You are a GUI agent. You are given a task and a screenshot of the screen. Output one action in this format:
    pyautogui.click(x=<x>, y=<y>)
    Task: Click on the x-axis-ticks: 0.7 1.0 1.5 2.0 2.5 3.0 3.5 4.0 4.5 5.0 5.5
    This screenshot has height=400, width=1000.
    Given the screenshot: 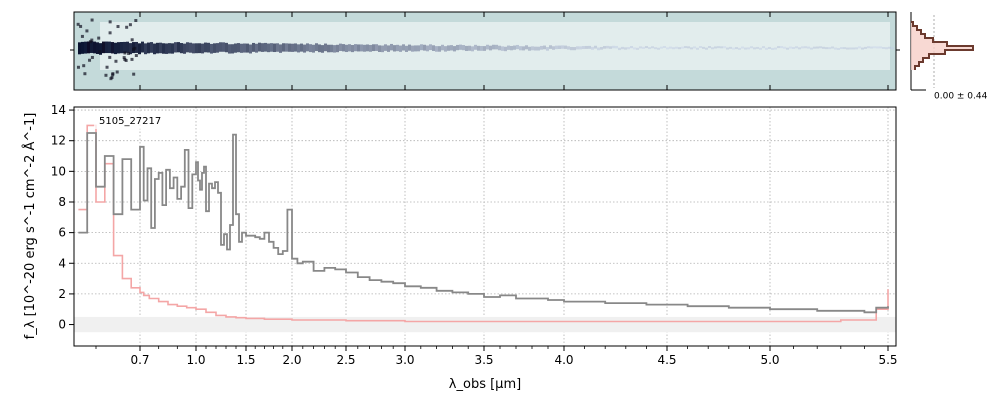 What is the action you would take?
    pyautogui.click(x=497, y=356)
    